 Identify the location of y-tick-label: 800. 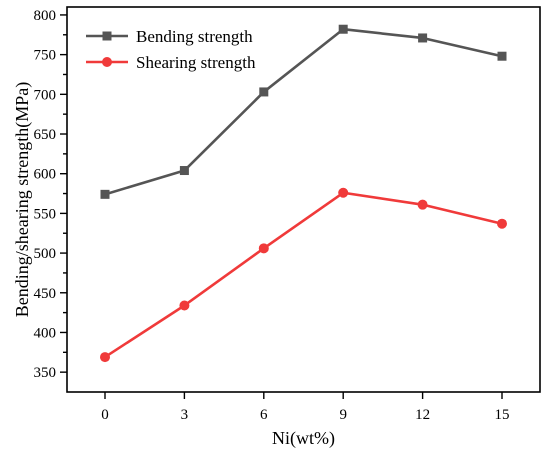
(45, 16).